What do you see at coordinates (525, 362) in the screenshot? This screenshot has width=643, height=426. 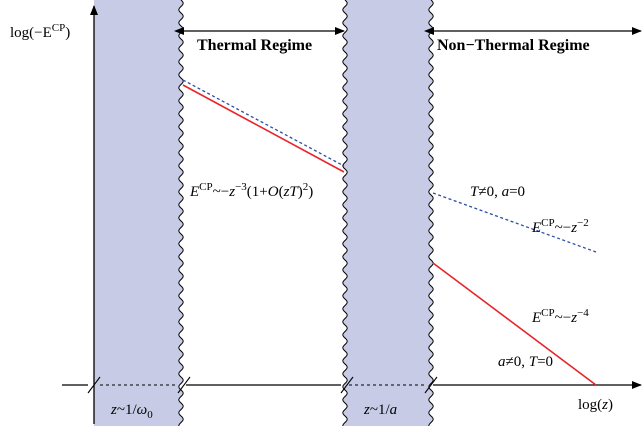 I see `solid-curve-condition: a≠0, T=0` at bounding box center [525, 362].